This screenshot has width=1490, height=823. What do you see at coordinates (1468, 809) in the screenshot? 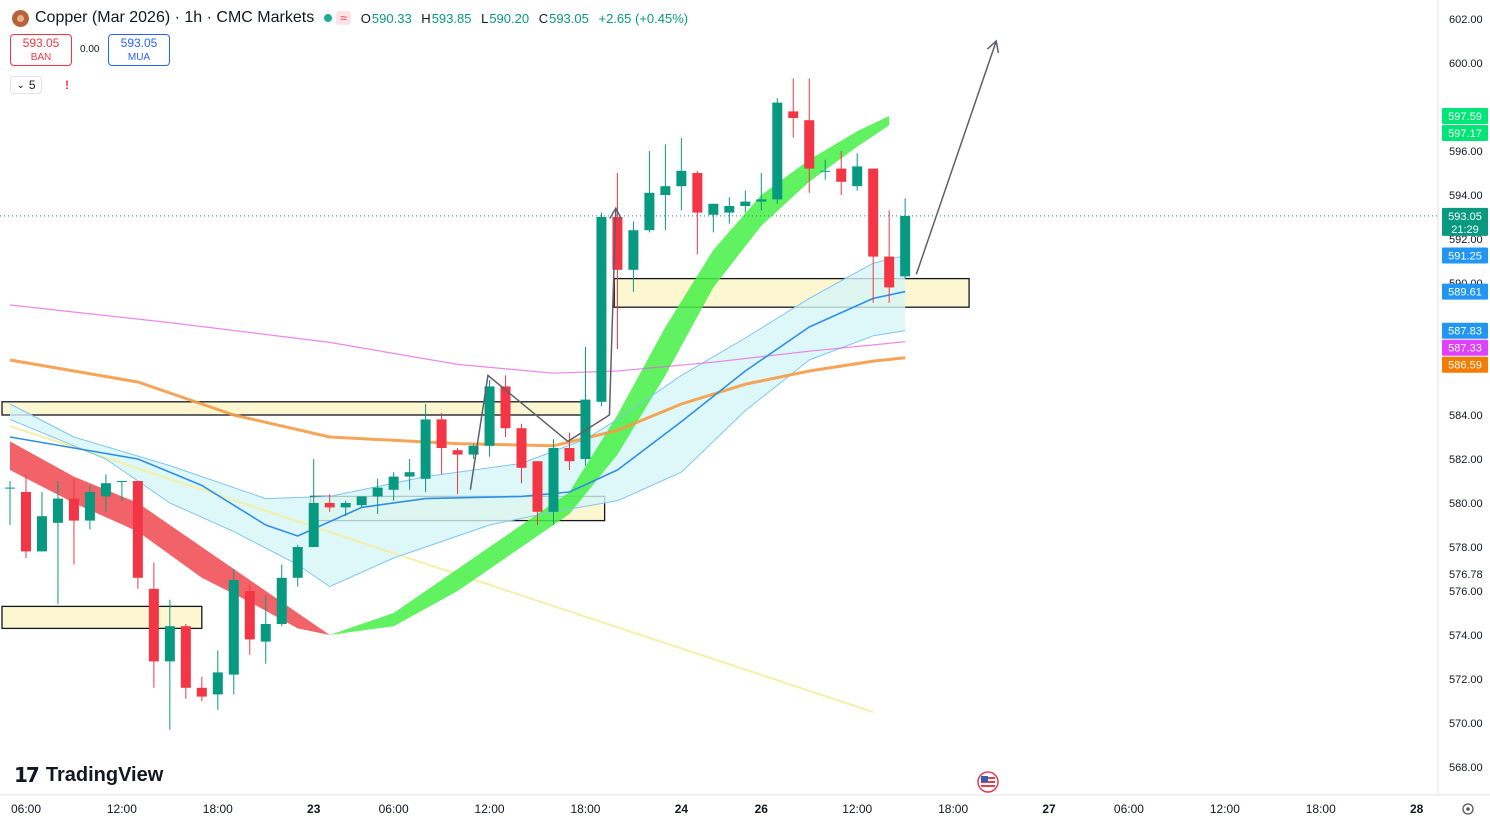
I see `chart-settings-icon` at bounding box center [1468, 809].